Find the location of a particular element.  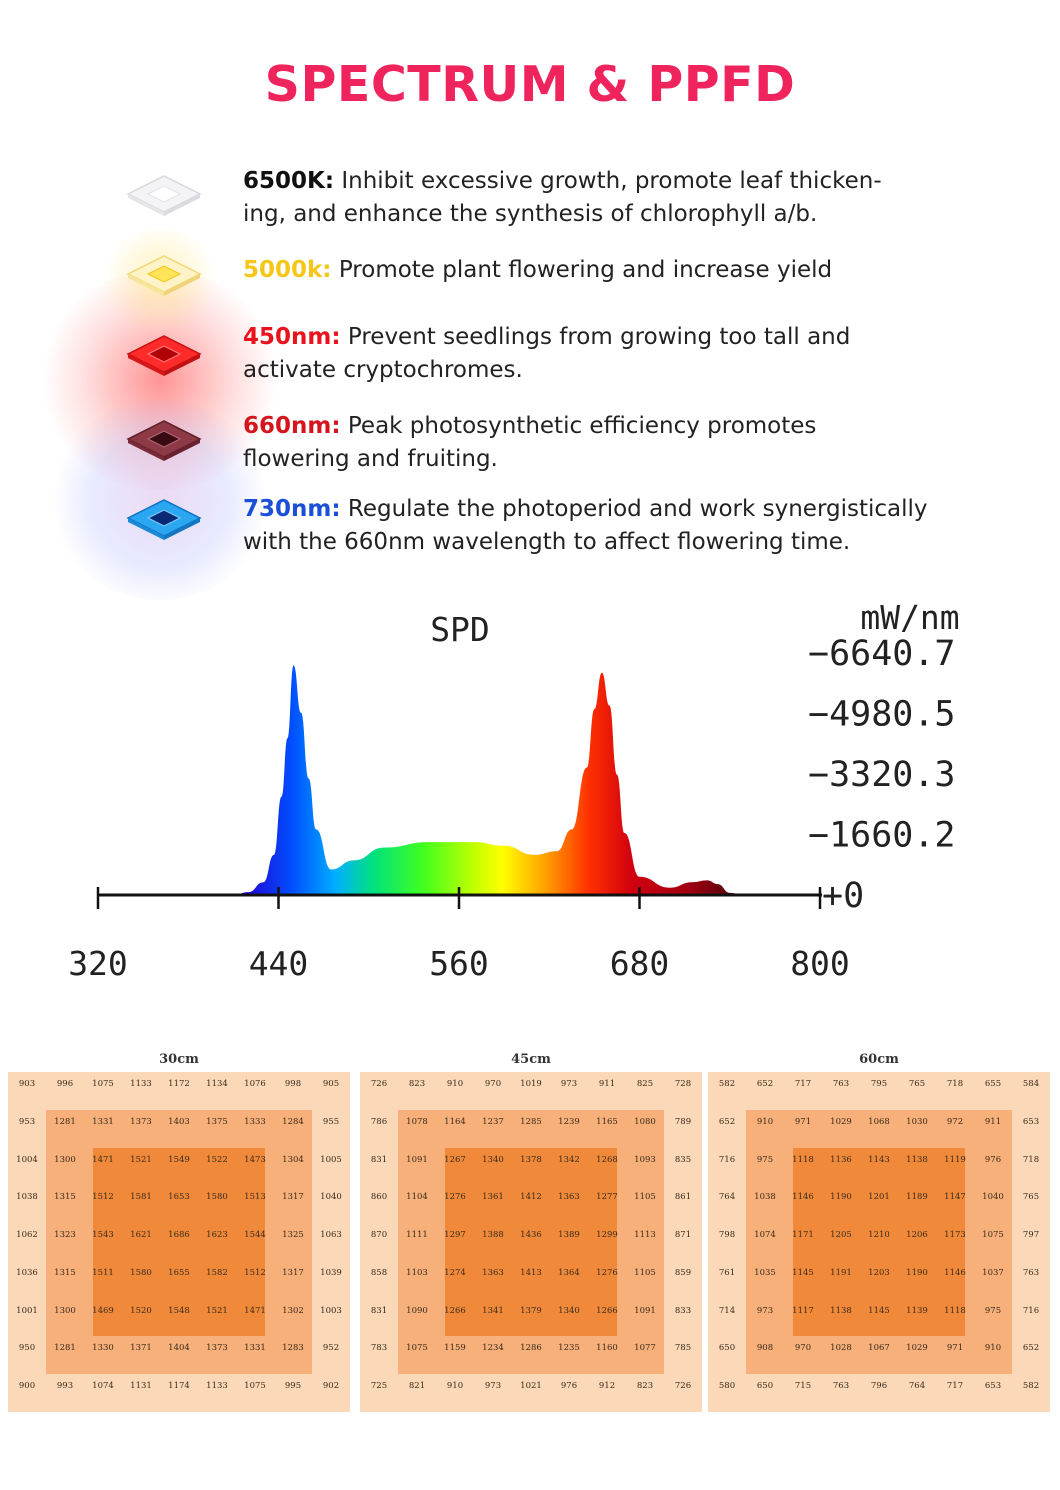

ppfd-cell: 1403 is located at coordinates (179, 1121).